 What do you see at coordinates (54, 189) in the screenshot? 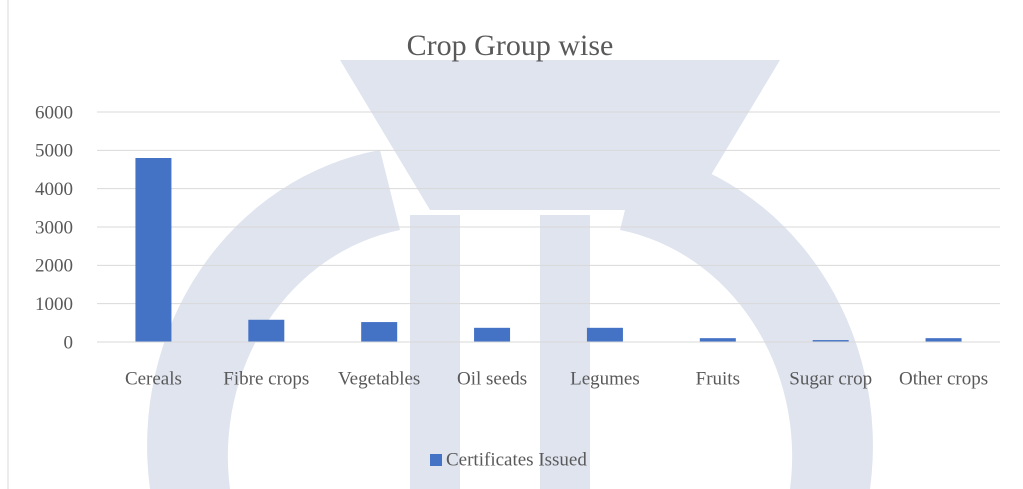
I see `y-tick-label: 4000` at bounding box center [54, 189].